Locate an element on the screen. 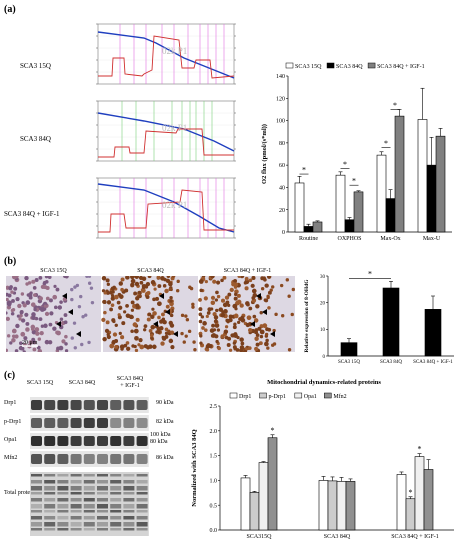 The height and width of the screenshot is (550, 463). y-tick-label: 0 is located at coordinates (283, 233).